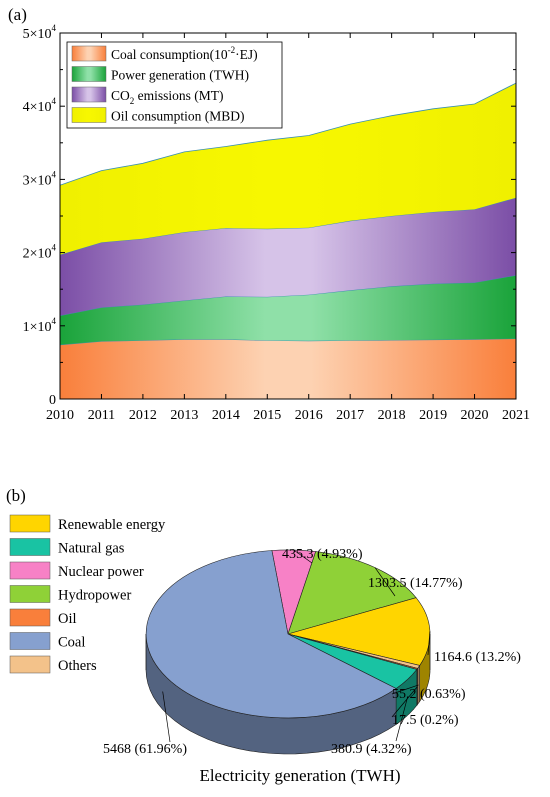 The width and height of the screenshot is (550, 797). I want to click on x-tick-label: 2010, so click(60, 415).